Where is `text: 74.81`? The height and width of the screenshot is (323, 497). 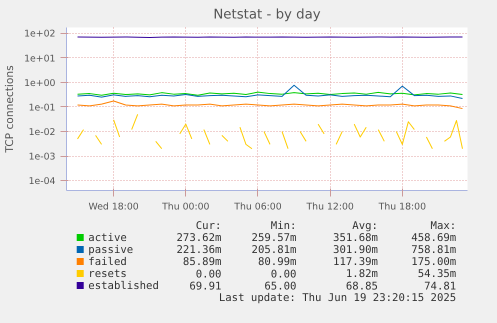 text: 74.81 is located at coordinates (440, 286).